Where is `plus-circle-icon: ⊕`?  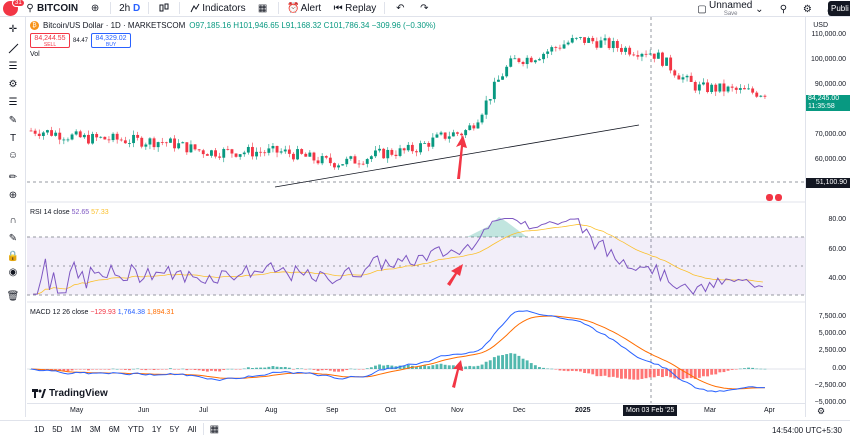
plus-circle-icon: ⊕ is located at coordinates (95, 8).